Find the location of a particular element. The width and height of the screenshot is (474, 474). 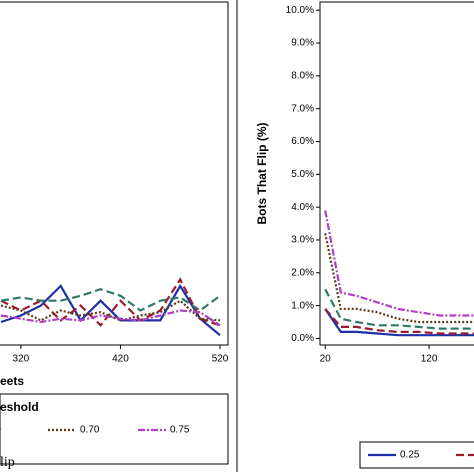

y-tick-label: 9.0% is located at coordinates (302, 43).